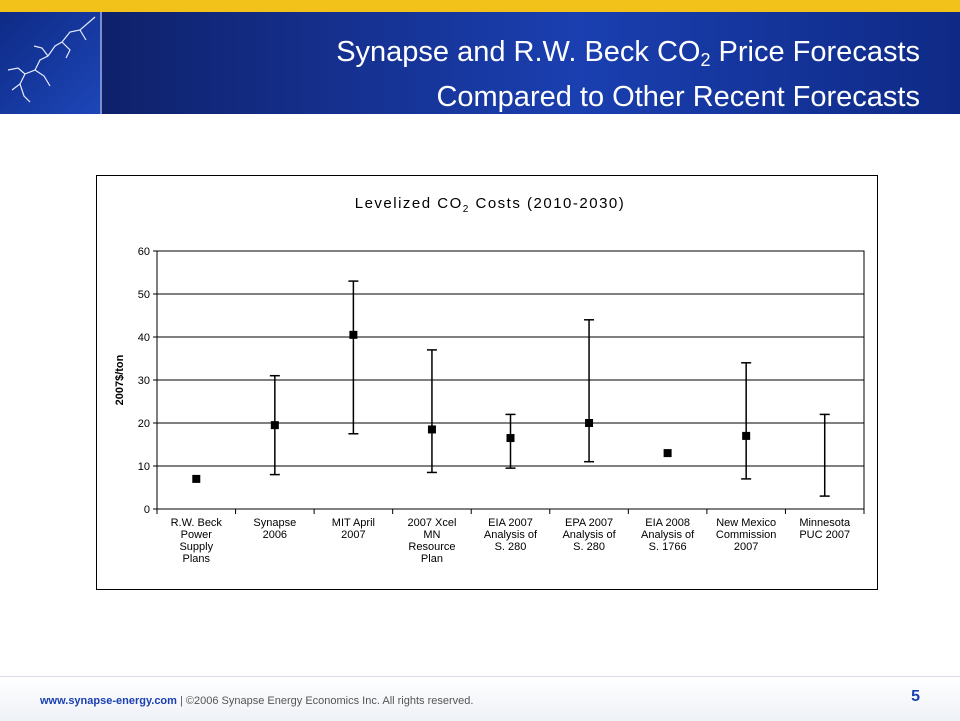 The image size is (960, 721). Describe the element at coordinates (668, 535) in the screenshot. I see `x-tick-label: EIA 2008 Analysis of S. 1766` at that location.